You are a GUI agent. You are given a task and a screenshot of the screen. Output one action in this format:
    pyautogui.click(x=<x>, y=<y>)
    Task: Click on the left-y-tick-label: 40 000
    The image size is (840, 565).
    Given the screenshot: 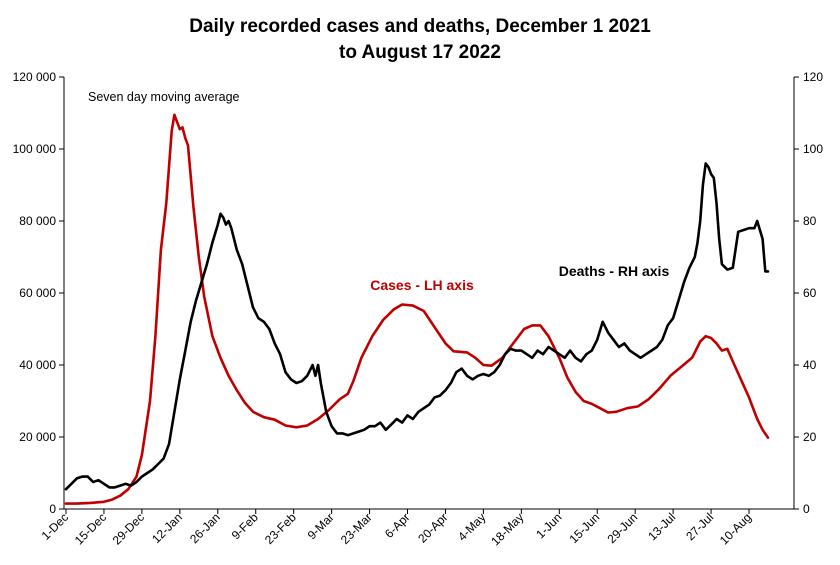 What is the action you would take?
    pyautogui.click(x=37, y=365)
    